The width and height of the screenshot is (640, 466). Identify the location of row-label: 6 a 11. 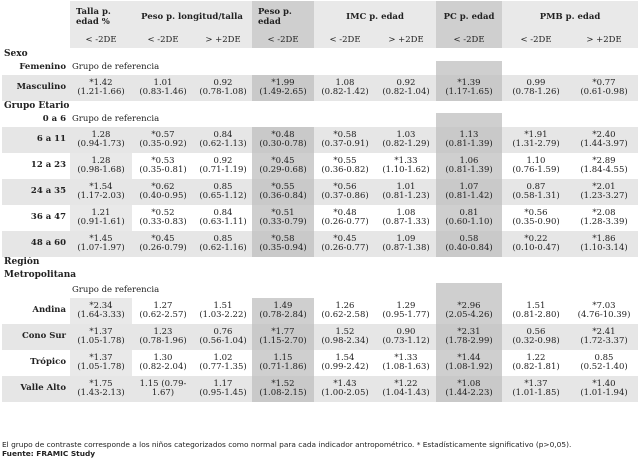
(36, 140).